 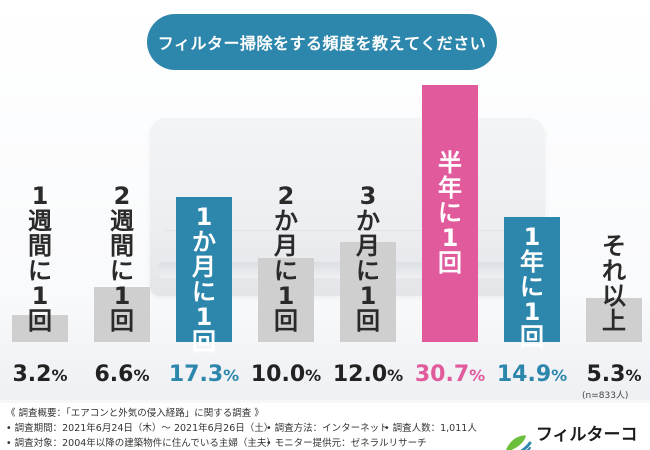 I want to click on value-label-3: 10.0%, so click(x=286, y=374).